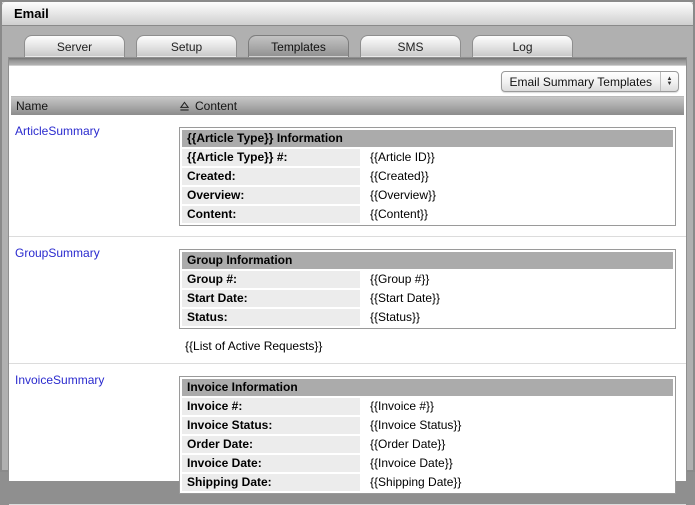  I want to click on template-name-cell: InvoiceSummary, so click(90, 434).